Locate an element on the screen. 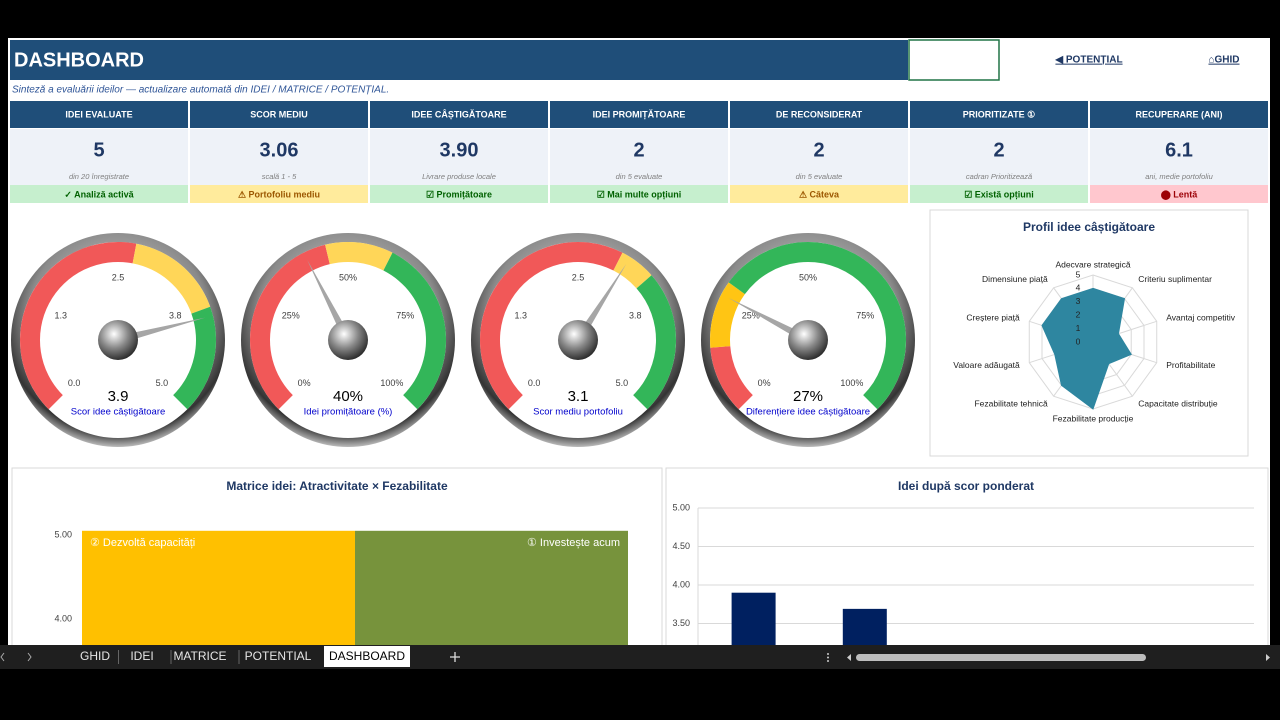  kpi-label: DE RECONSIDERAT is located at coordinates (819, 114).